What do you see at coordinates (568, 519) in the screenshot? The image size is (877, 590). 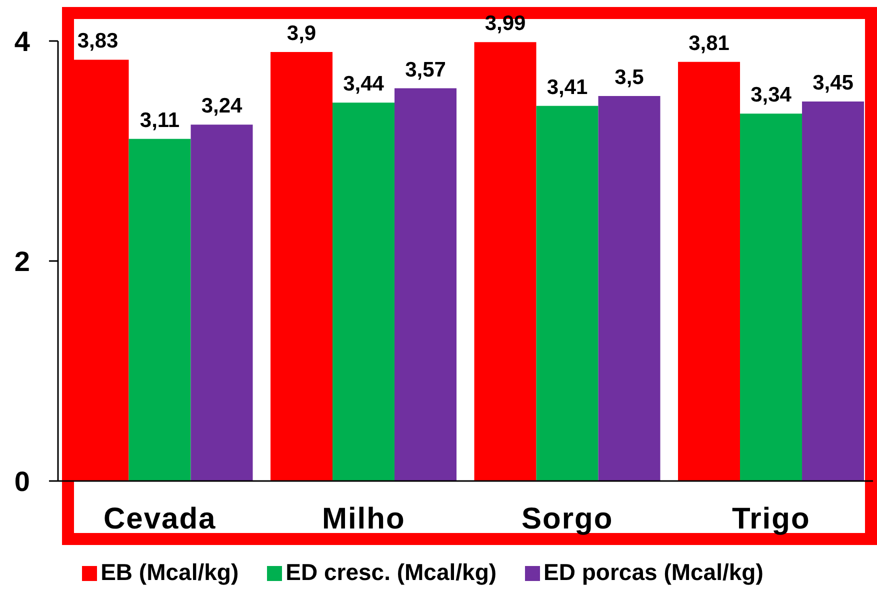 I see `x-tick-label: Sorgo` at bounding box center [568, 519].